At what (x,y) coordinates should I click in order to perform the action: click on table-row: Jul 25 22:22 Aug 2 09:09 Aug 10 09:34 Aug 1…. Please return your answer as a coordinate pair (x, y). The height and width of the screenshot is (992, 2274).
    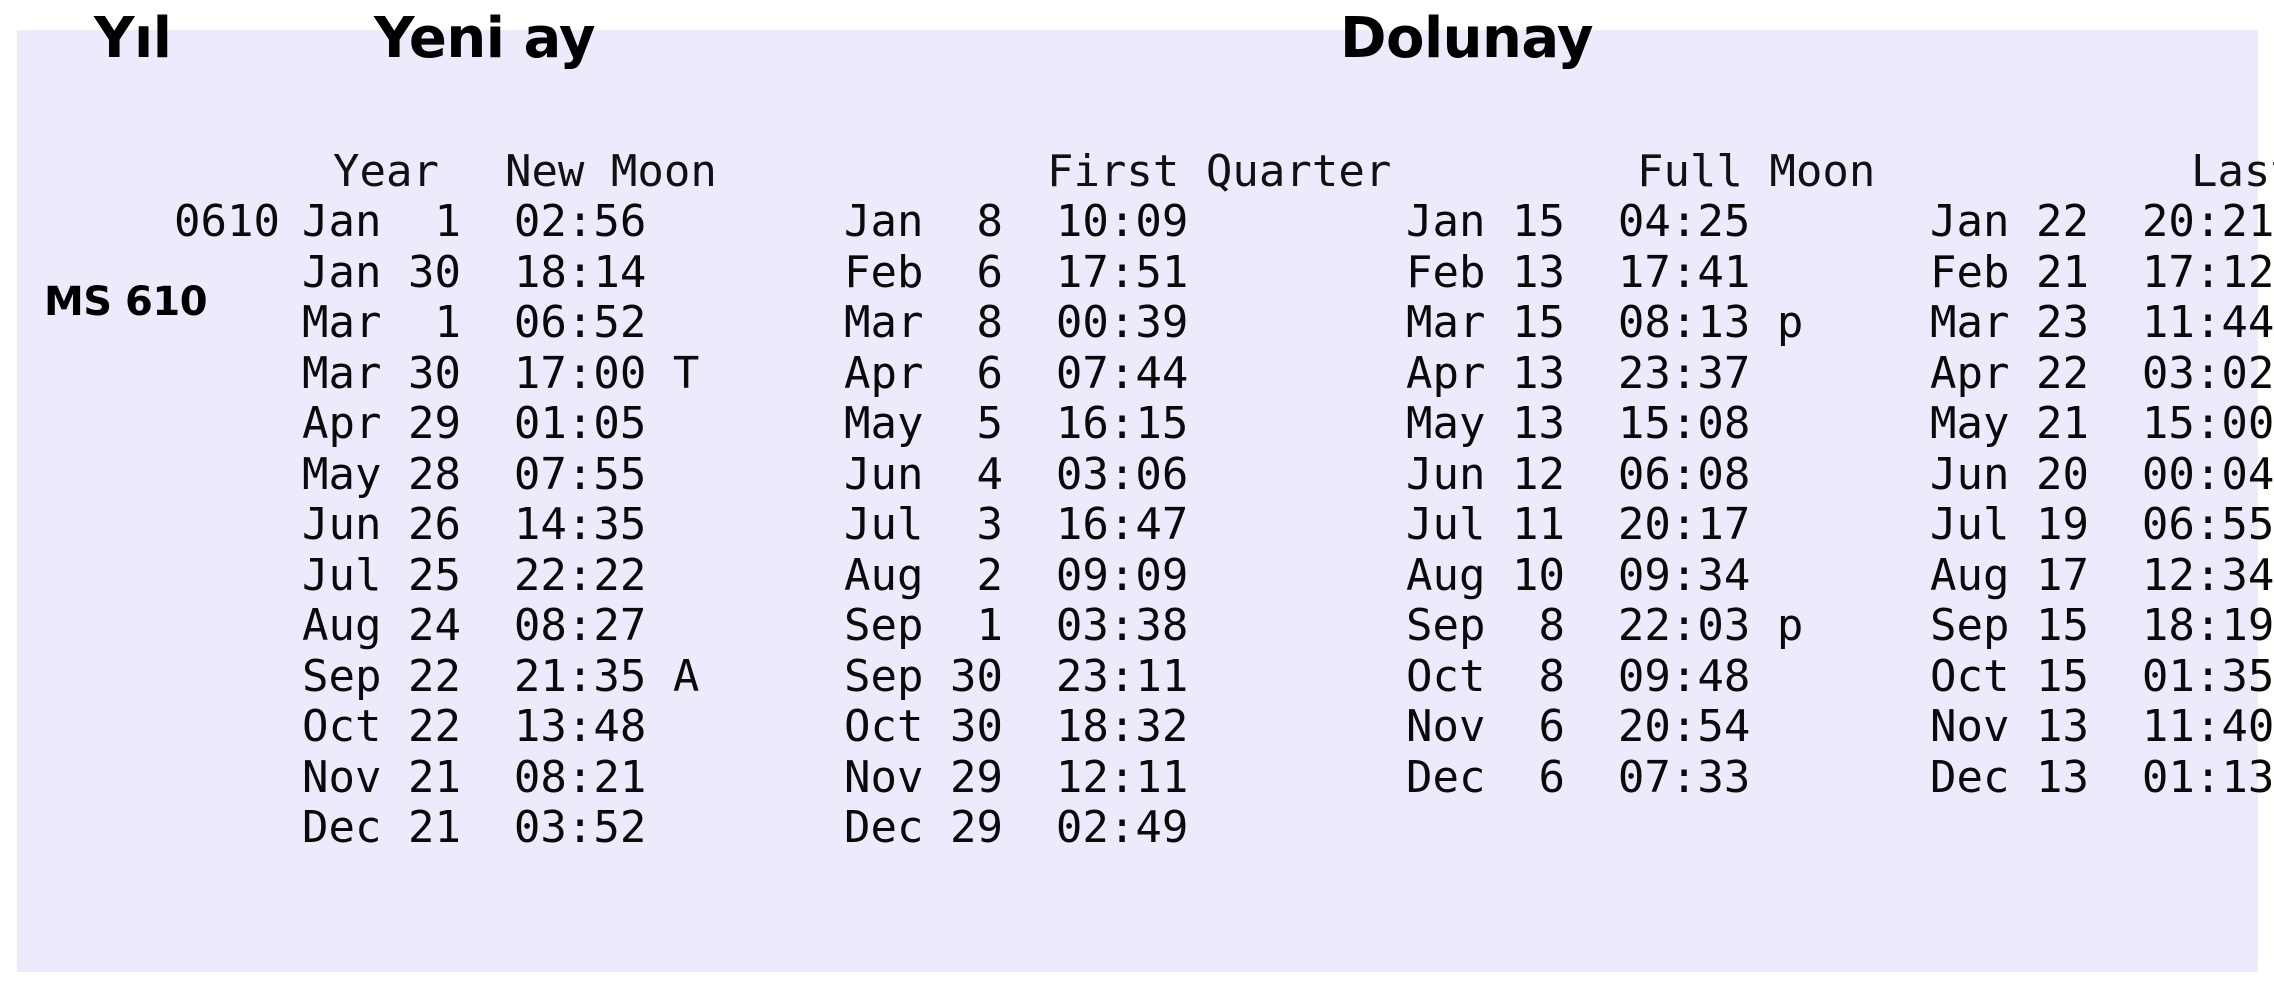
    Looking at the image, I should click on (1137, 575).